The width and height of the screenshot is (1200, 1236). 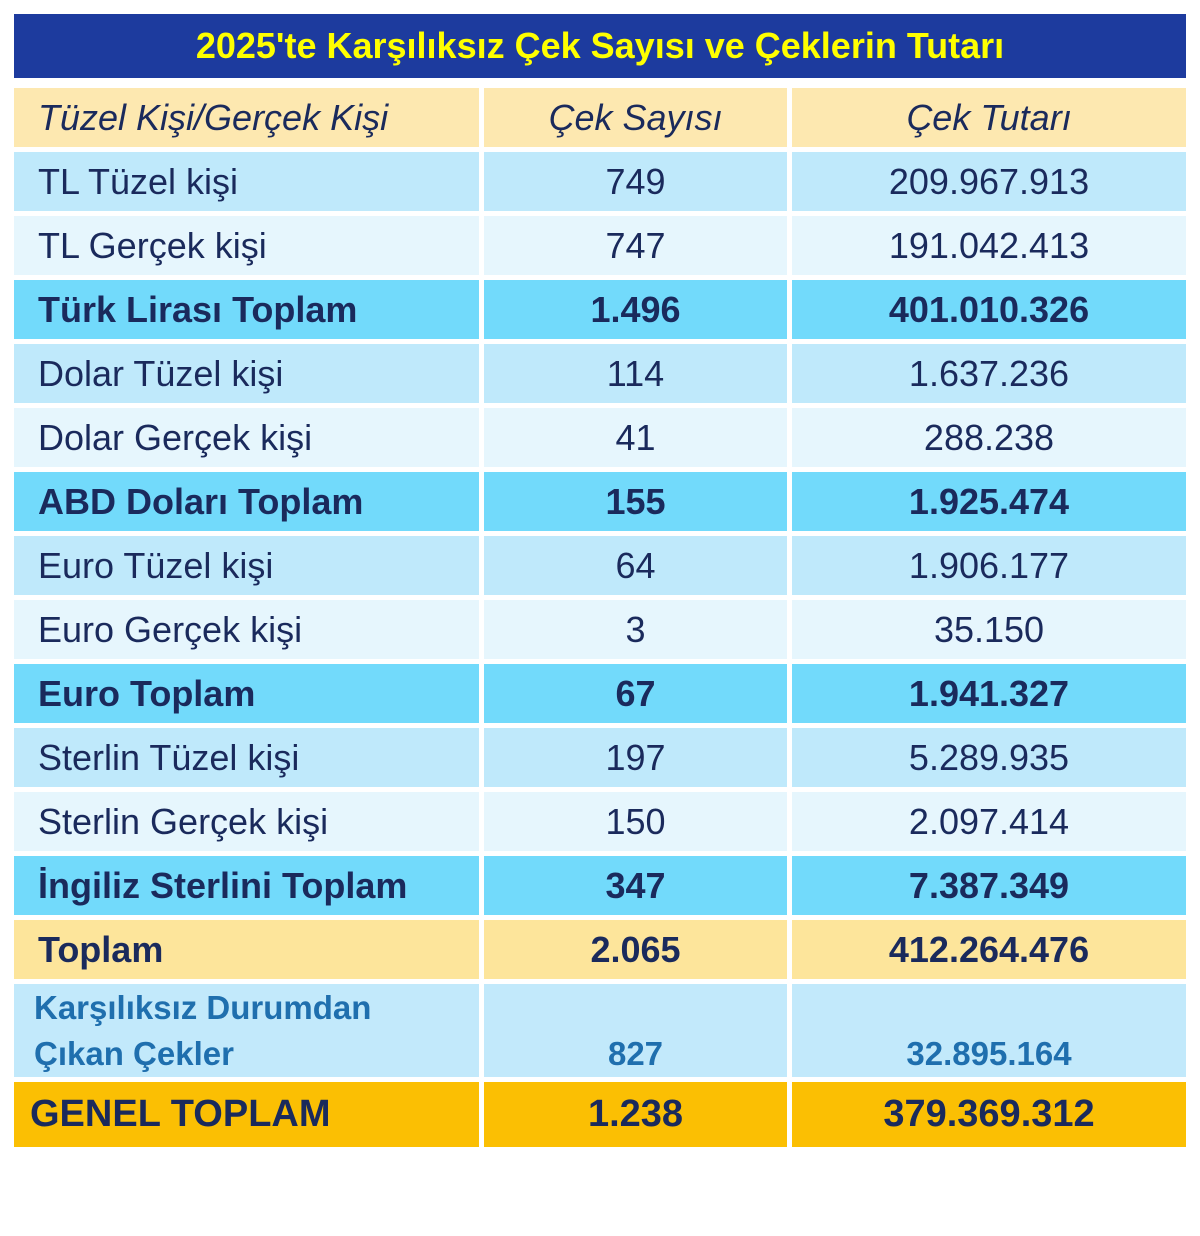 I want to click on row-amount: 1.941.327, so click(x=989, y=693).